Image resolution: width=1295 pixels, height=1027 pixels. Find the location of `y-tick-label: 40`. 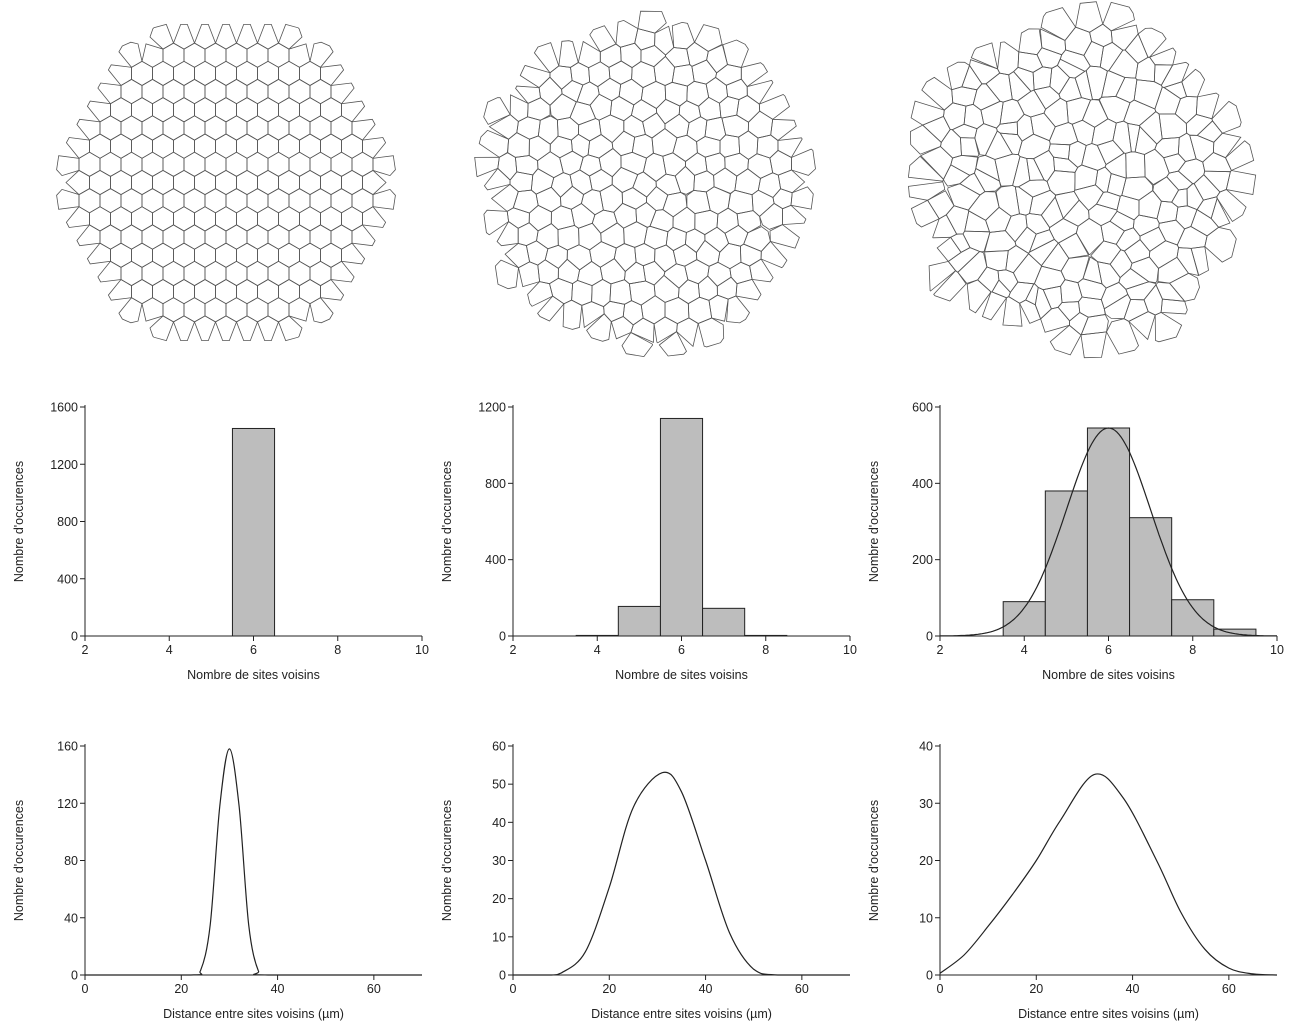

y-tick-label: 40 is located at coordinates (926, 747).